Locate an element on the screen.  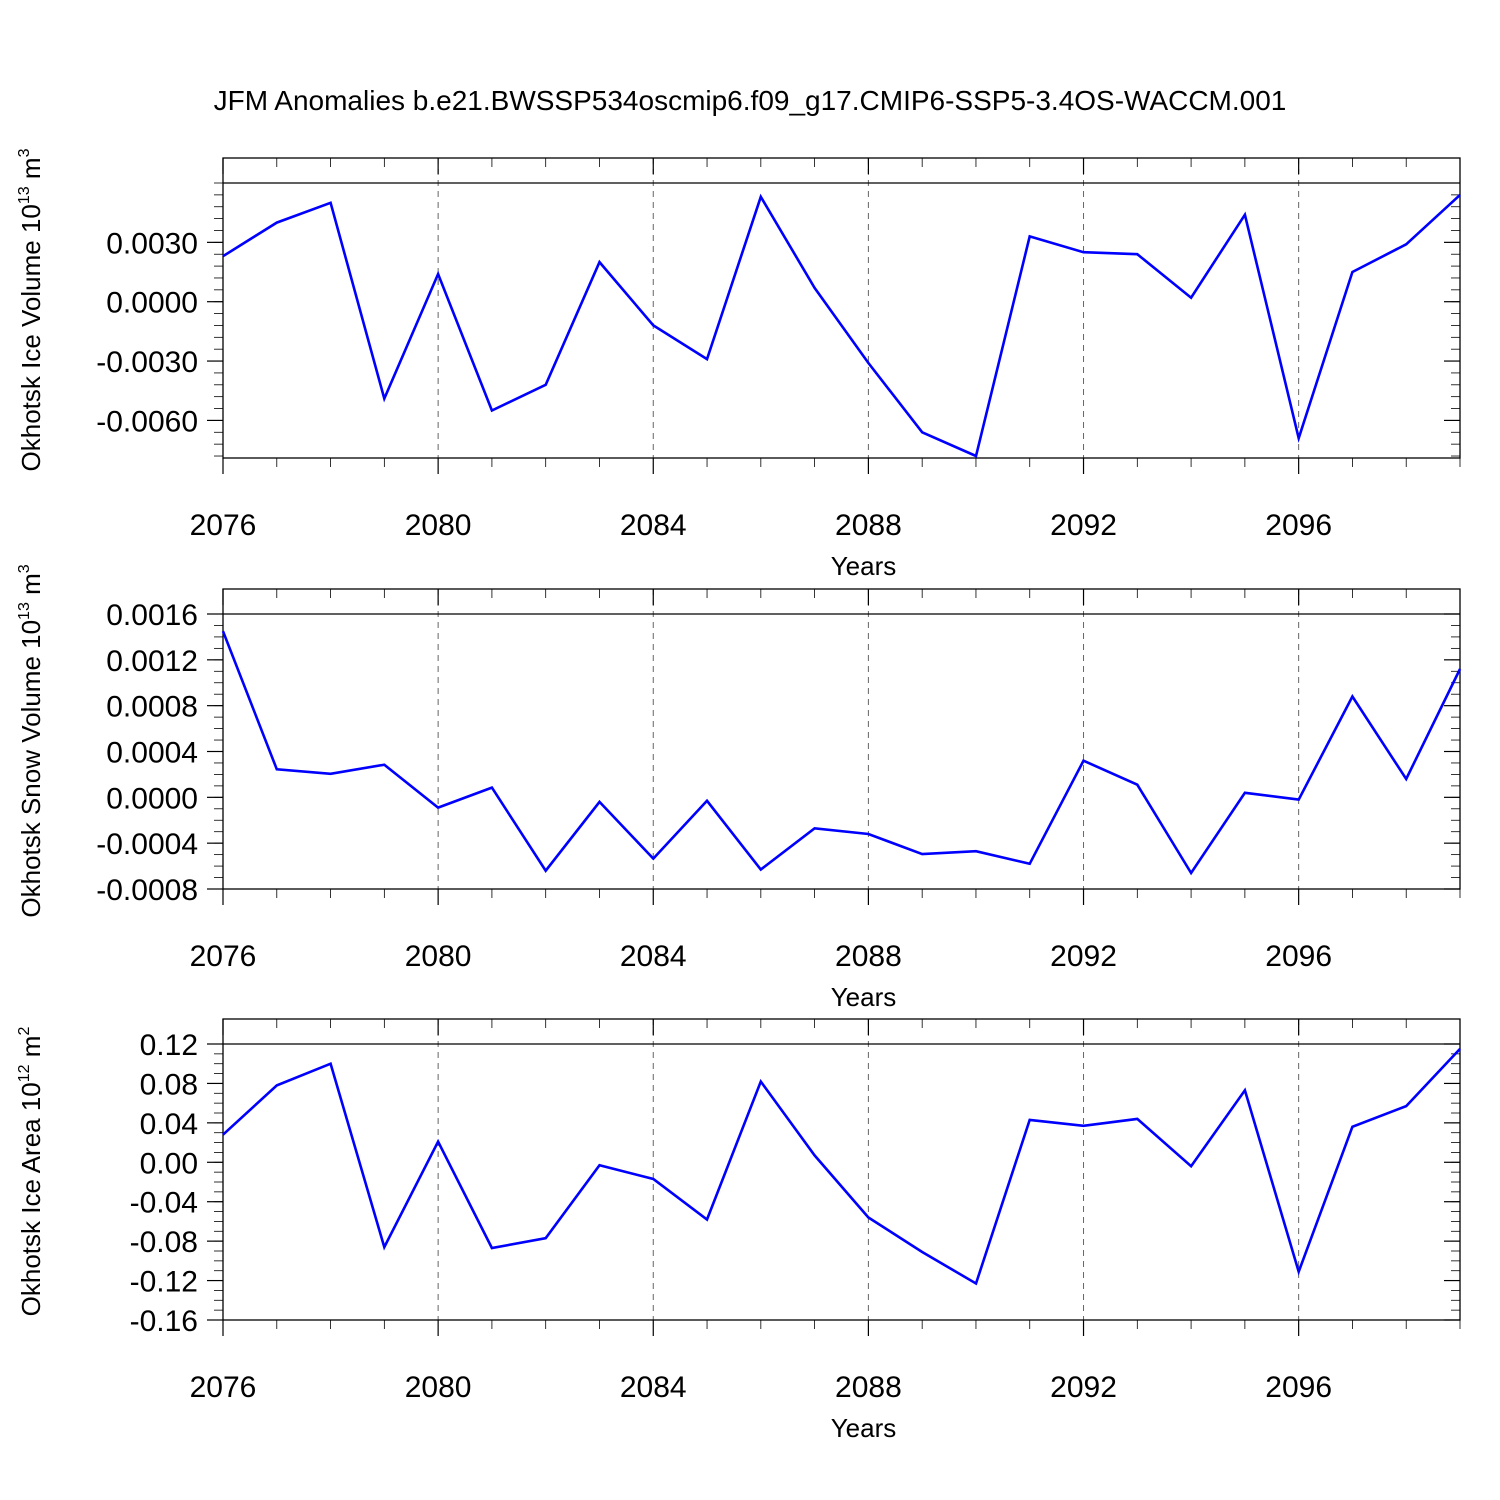
y-axis-label-text: Okhotsk Ice Area 10 is located at coordinates (31, 1199).